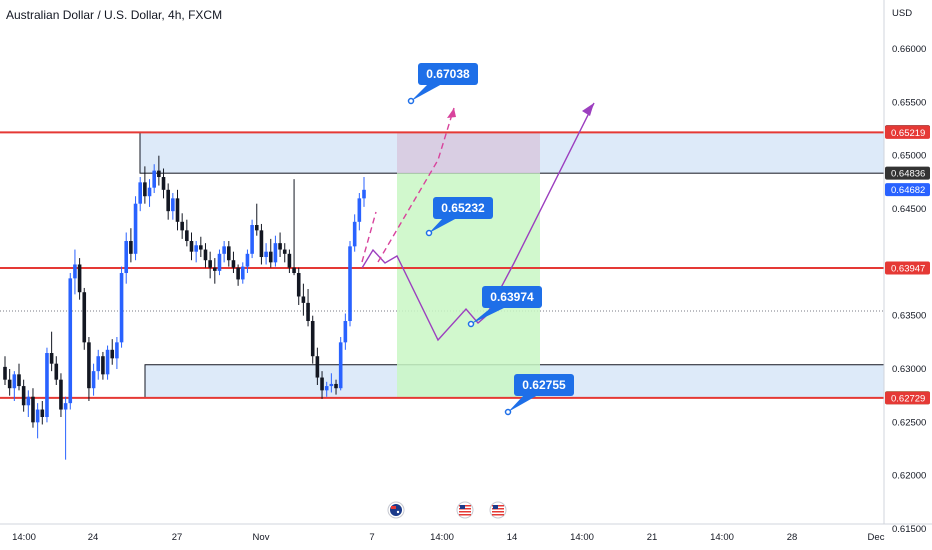 The image size is (932, 550). Describe the element at coordinates (539, 395) in the screenshot. I see `price-callout: 0.62755` at that location.